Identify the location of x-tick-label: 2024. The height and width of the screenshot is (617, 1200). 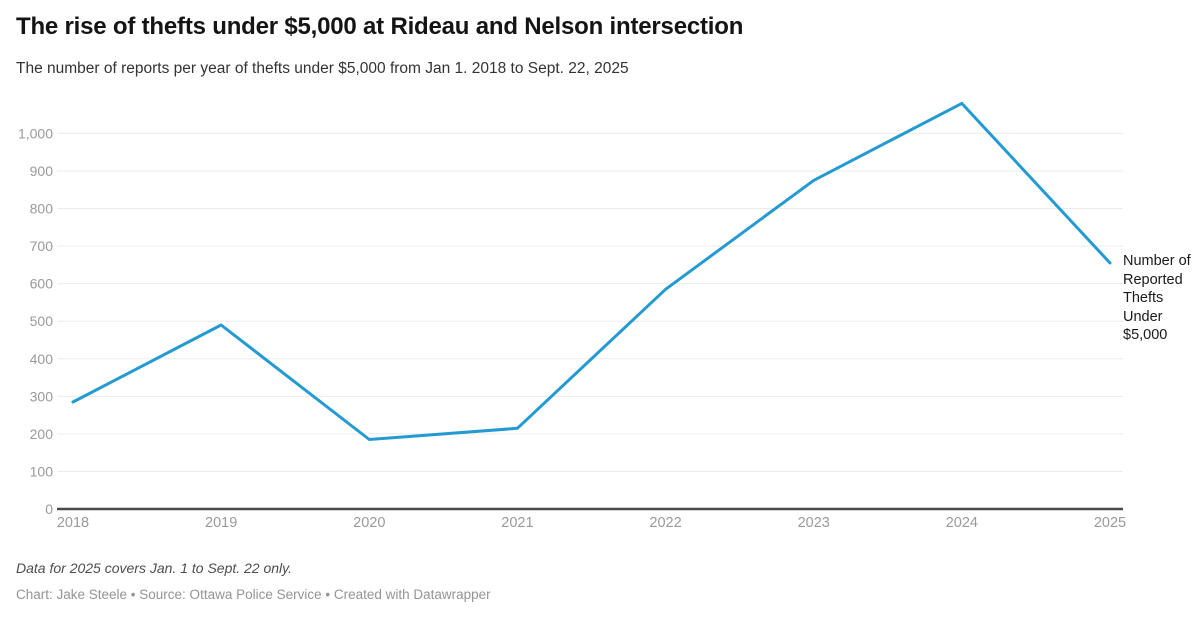
(962, 523).